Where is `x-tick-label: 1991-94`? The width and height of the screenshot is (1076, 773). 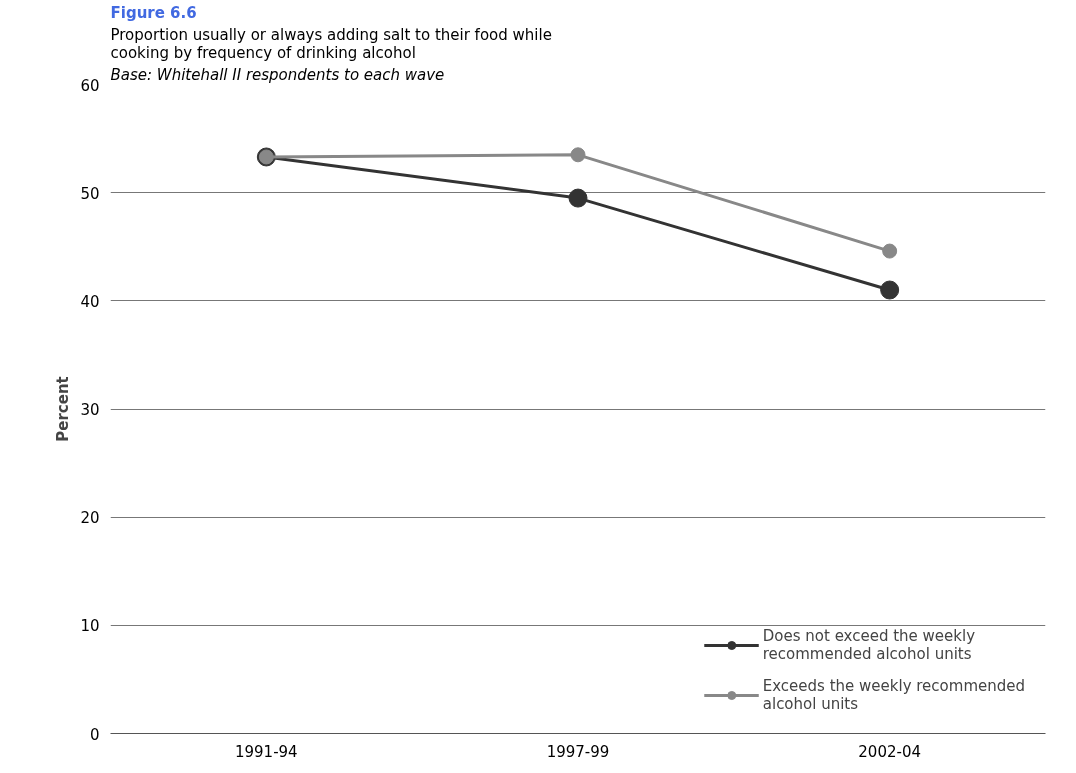
x-tick-label: 1991-94 is located at coordinates (266, 751).